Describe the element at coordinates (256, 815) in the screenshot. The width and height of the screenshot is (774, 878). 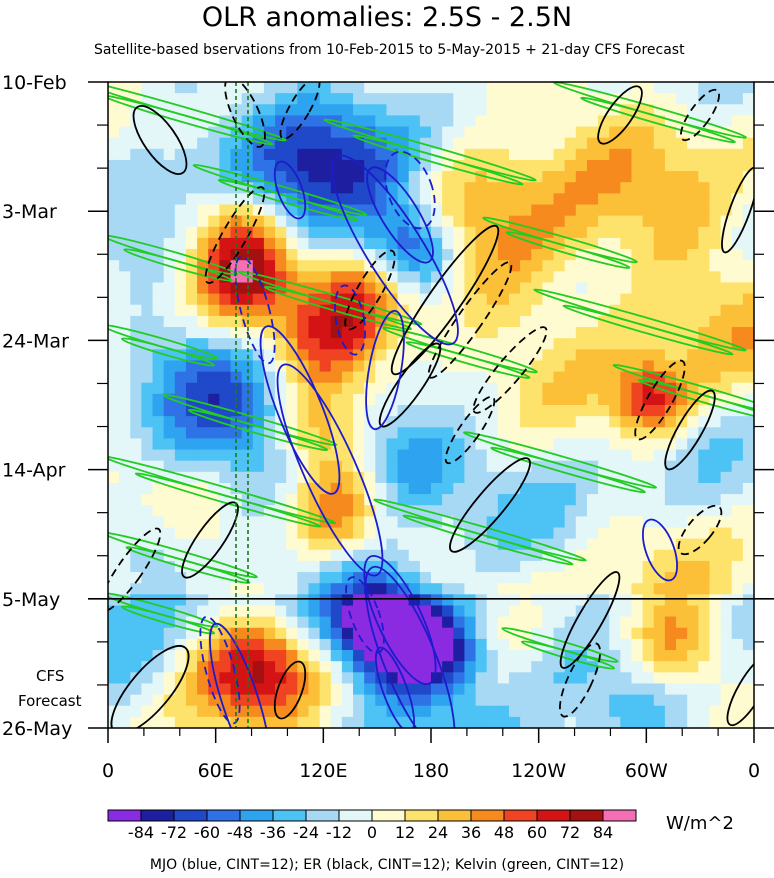
I see `colorbar-swatch` at that location.